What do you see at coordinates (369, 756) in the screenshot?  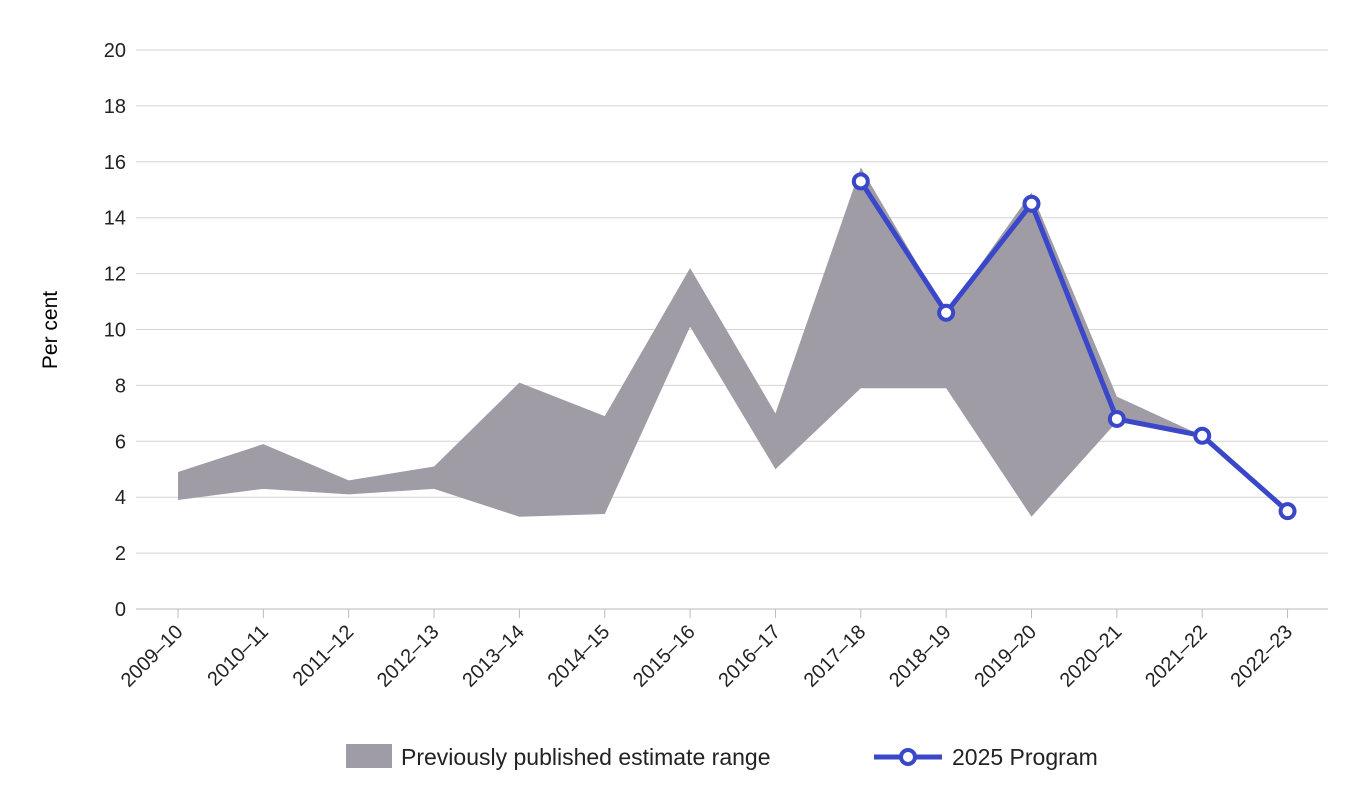 I see `legend-swatch-range` at bounding box center [369, 756].